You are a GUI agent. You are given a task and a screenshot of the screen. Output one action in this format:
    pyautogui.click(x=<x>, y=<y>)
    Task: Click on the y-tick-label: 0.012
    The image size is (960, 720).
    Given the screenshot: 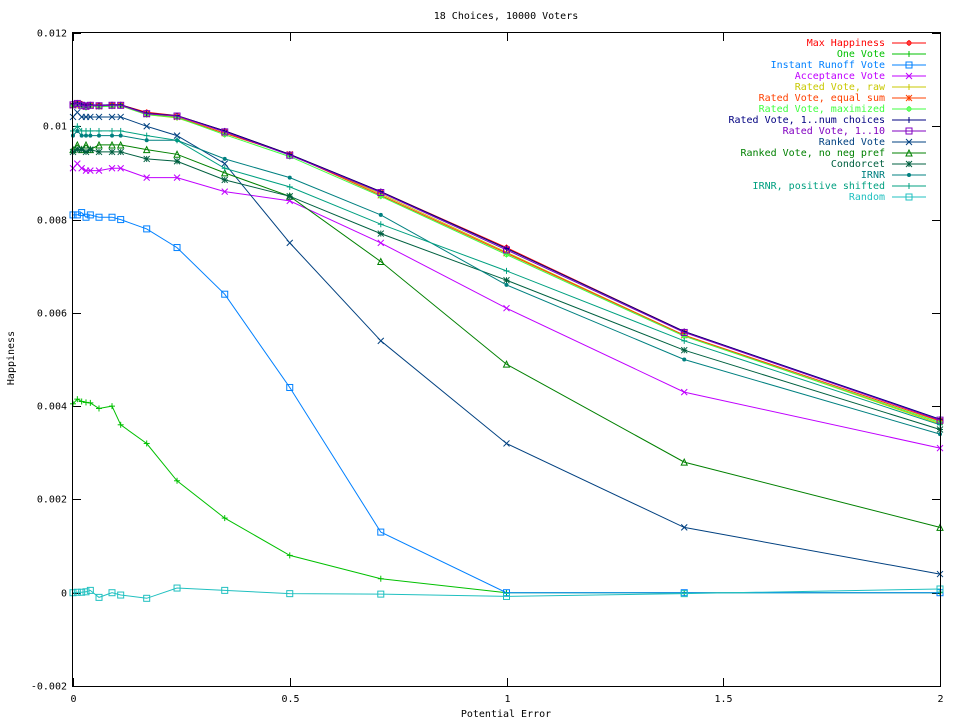 What is the action you would take?
    pyautogui.click(x=52, y=34)
    